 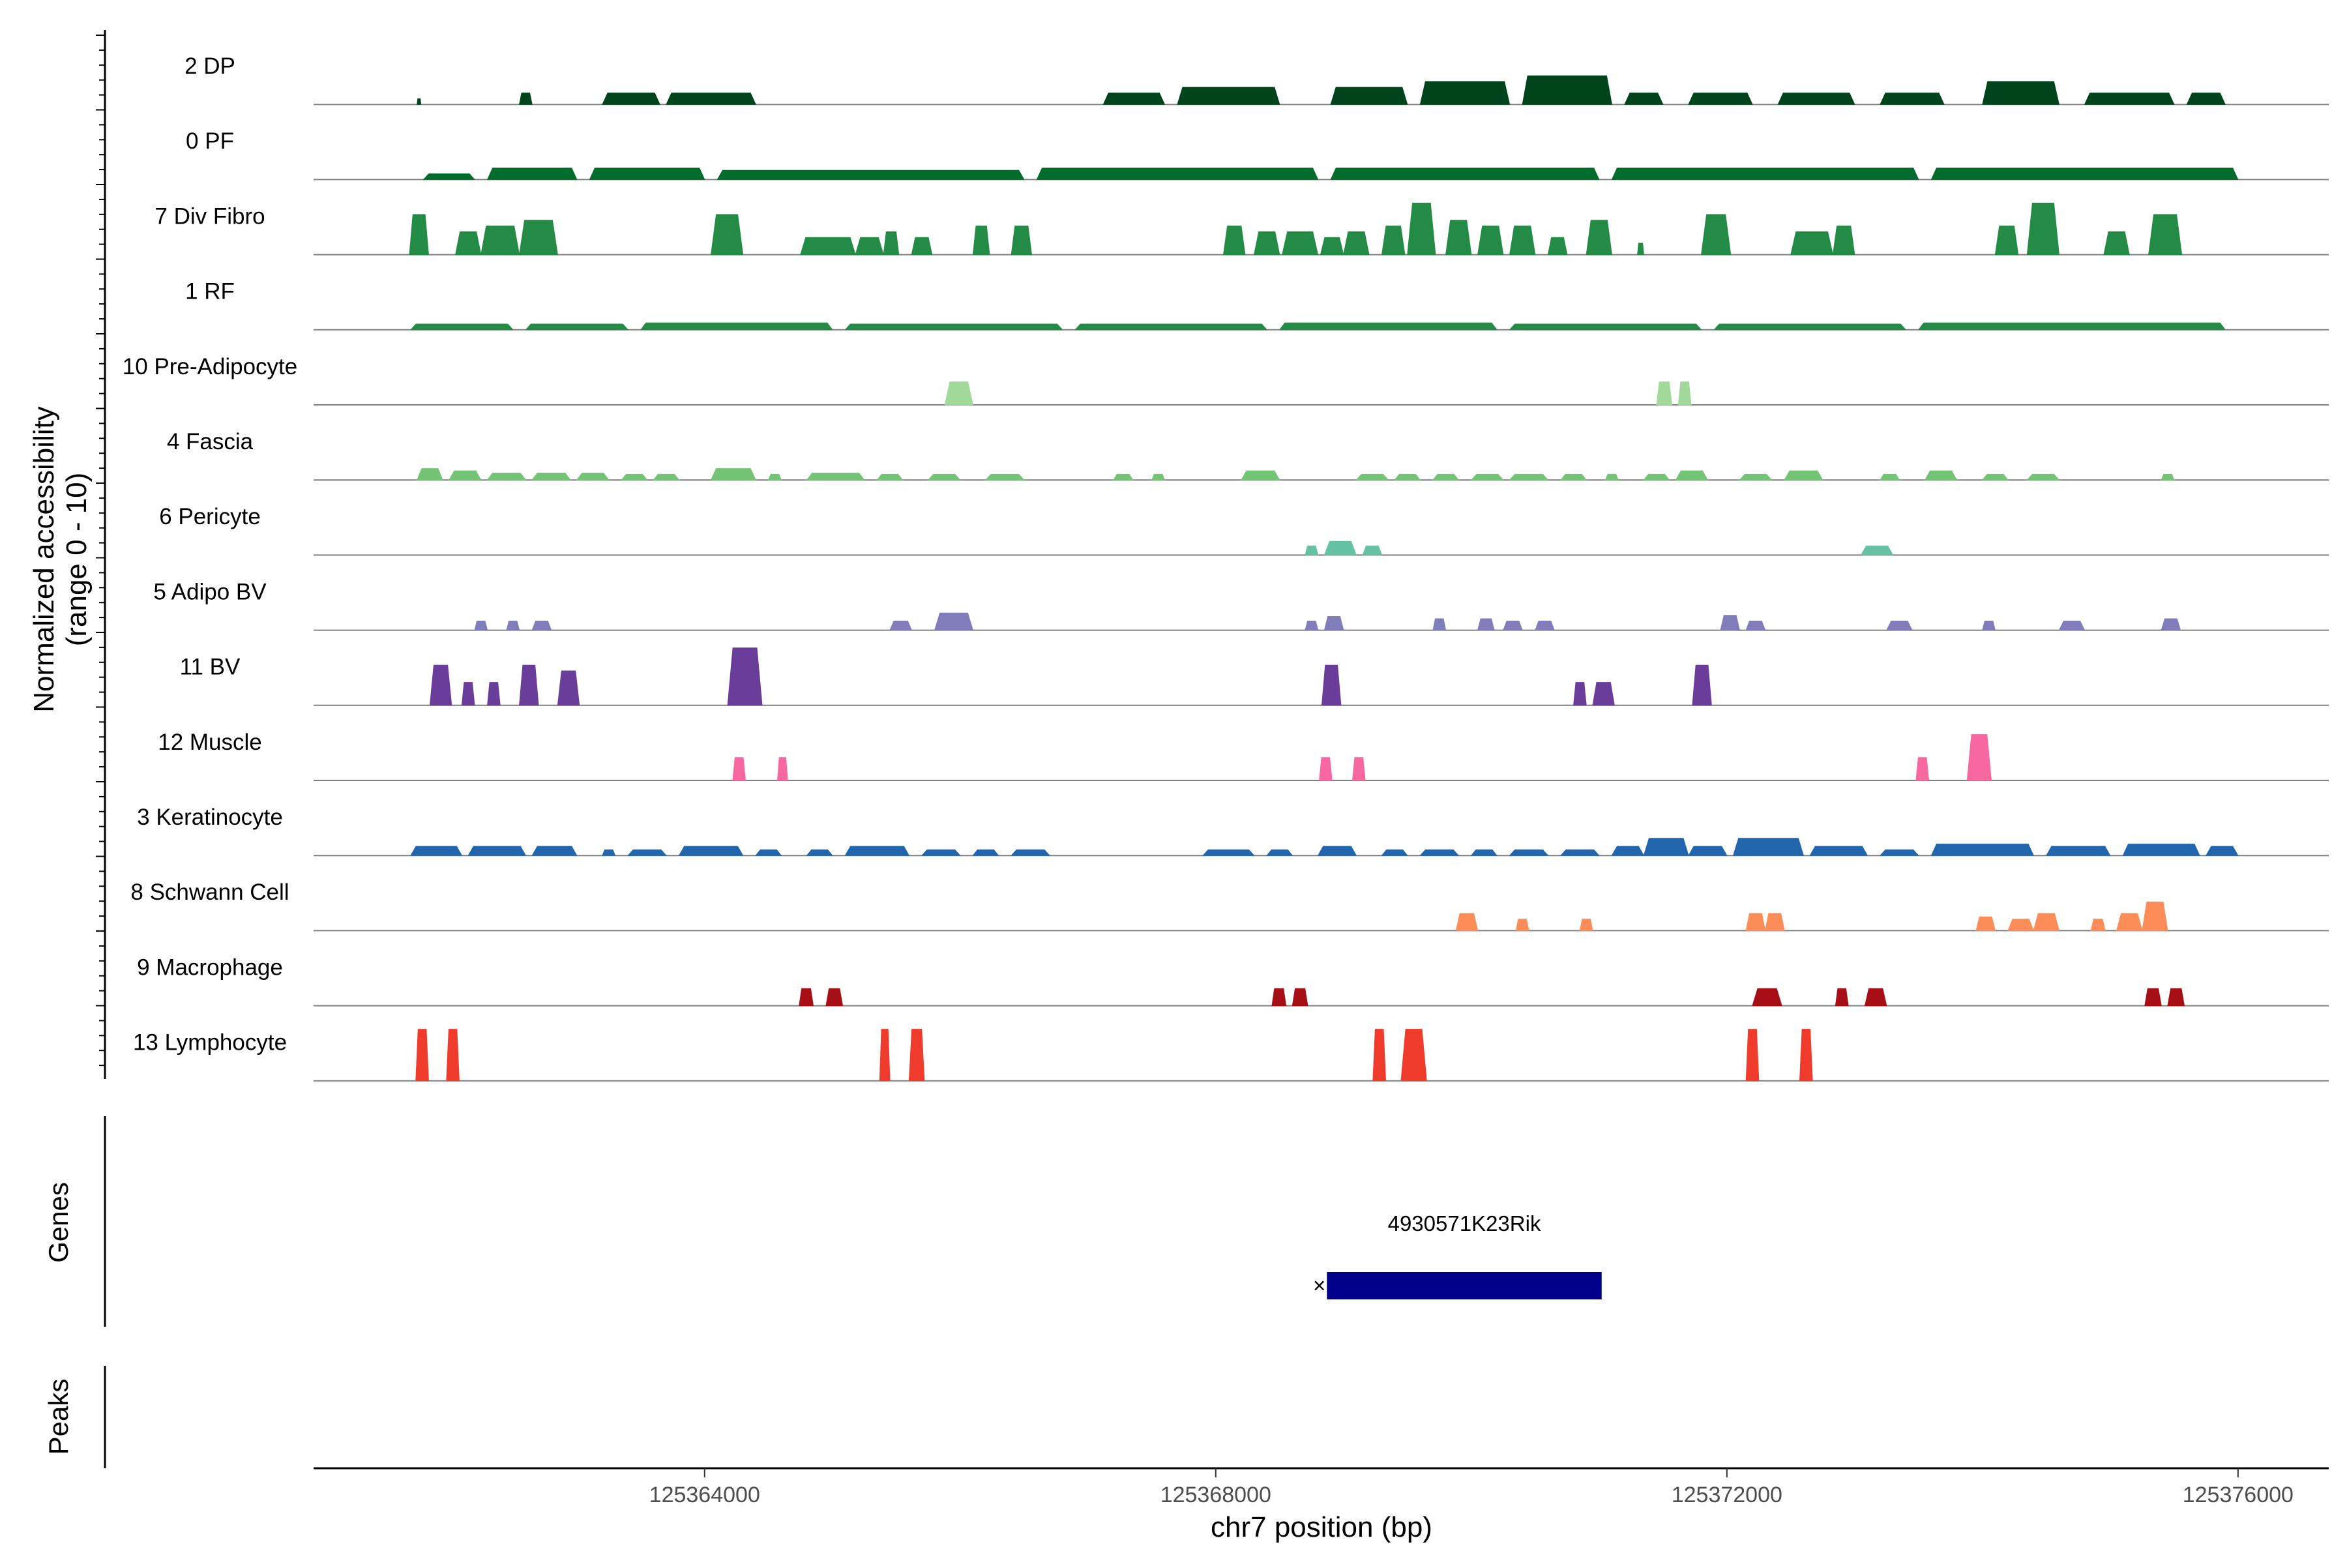 I want to click on track-6: 4 Fascia, so click(x=1248, y=455).